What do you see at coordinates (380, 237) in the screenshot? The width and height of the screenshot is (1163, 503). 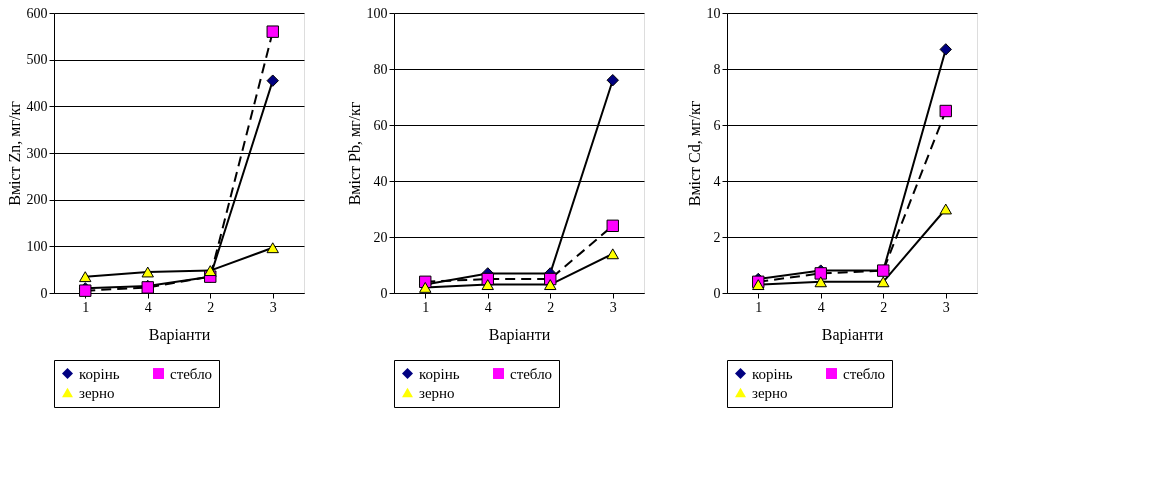 I see `y-tick-label: 20` at bounding box center [380, 237].